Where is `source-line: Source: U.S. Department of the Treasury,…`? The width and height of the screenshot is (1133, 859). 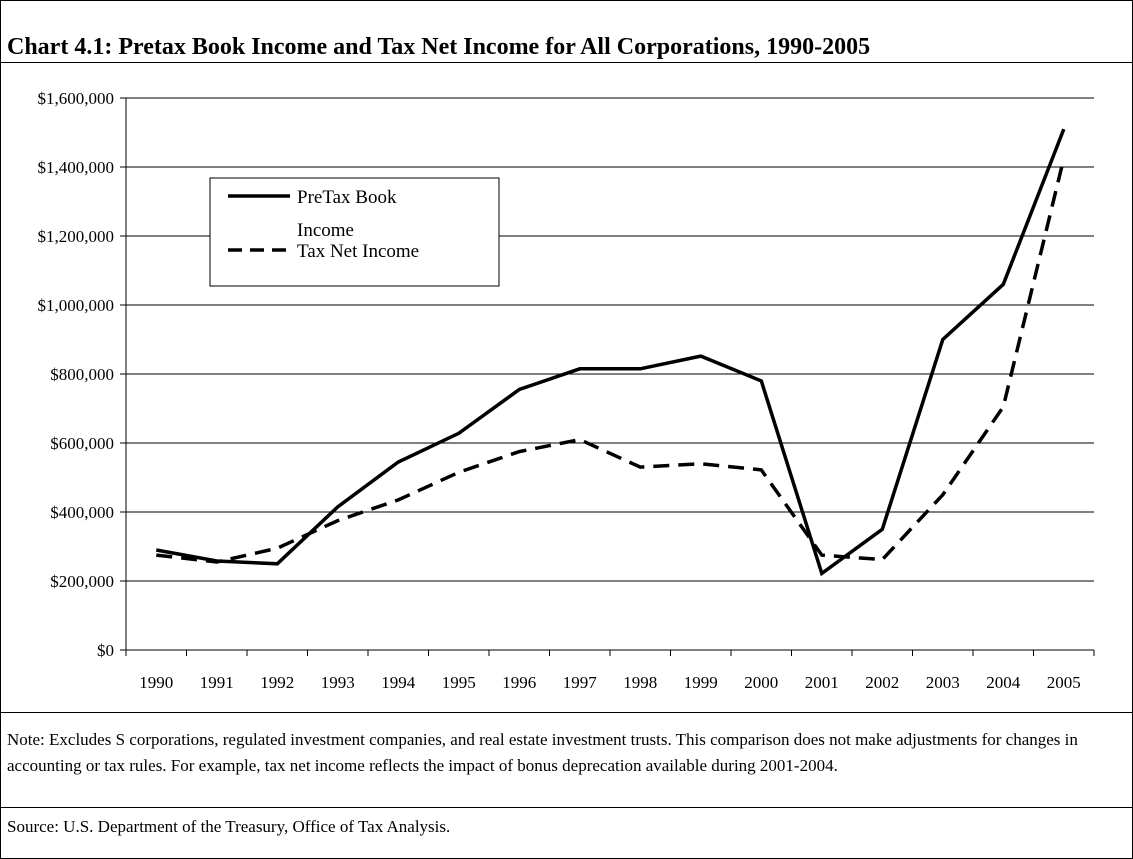
source-line: Source: U.S. Department of the Treasury,… is located at coordinates (229, 826).